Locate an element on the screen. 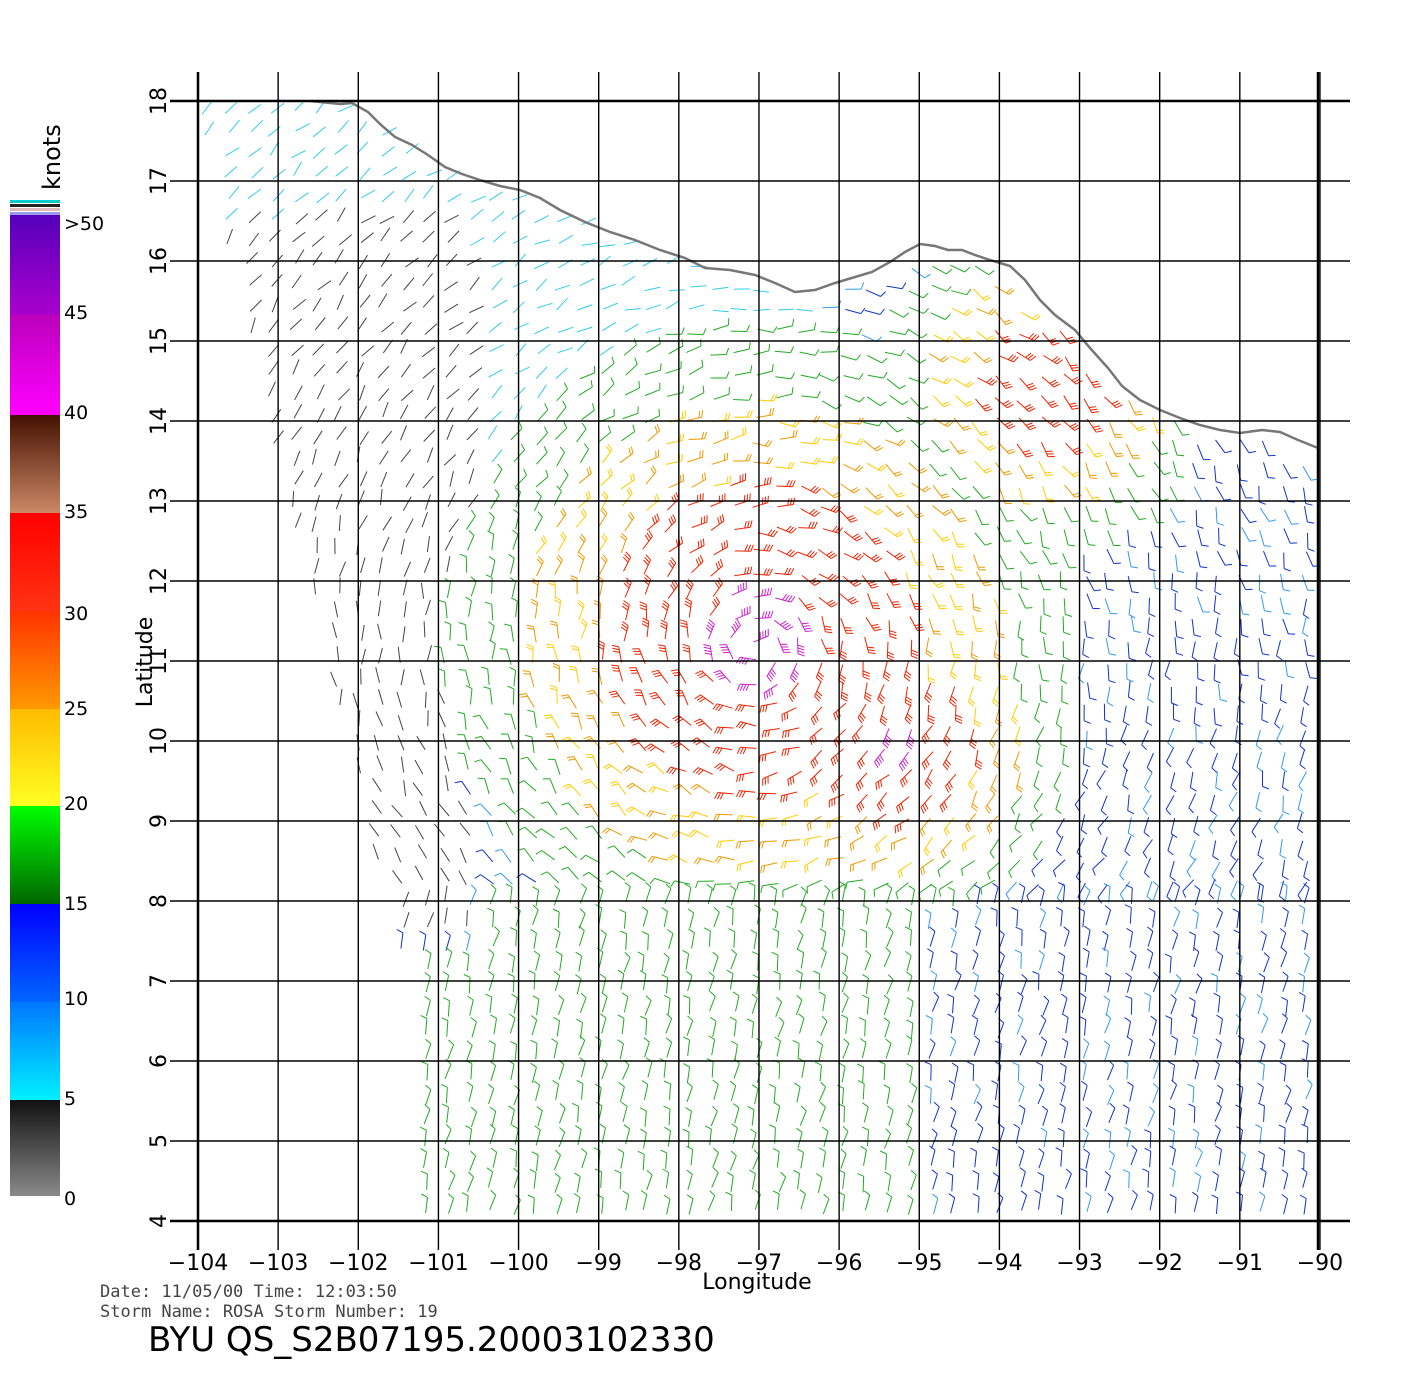 The width and height of the screenshot is (1420, 1400). lat-tick-label: 5 is located at coordinates (159, 1141).